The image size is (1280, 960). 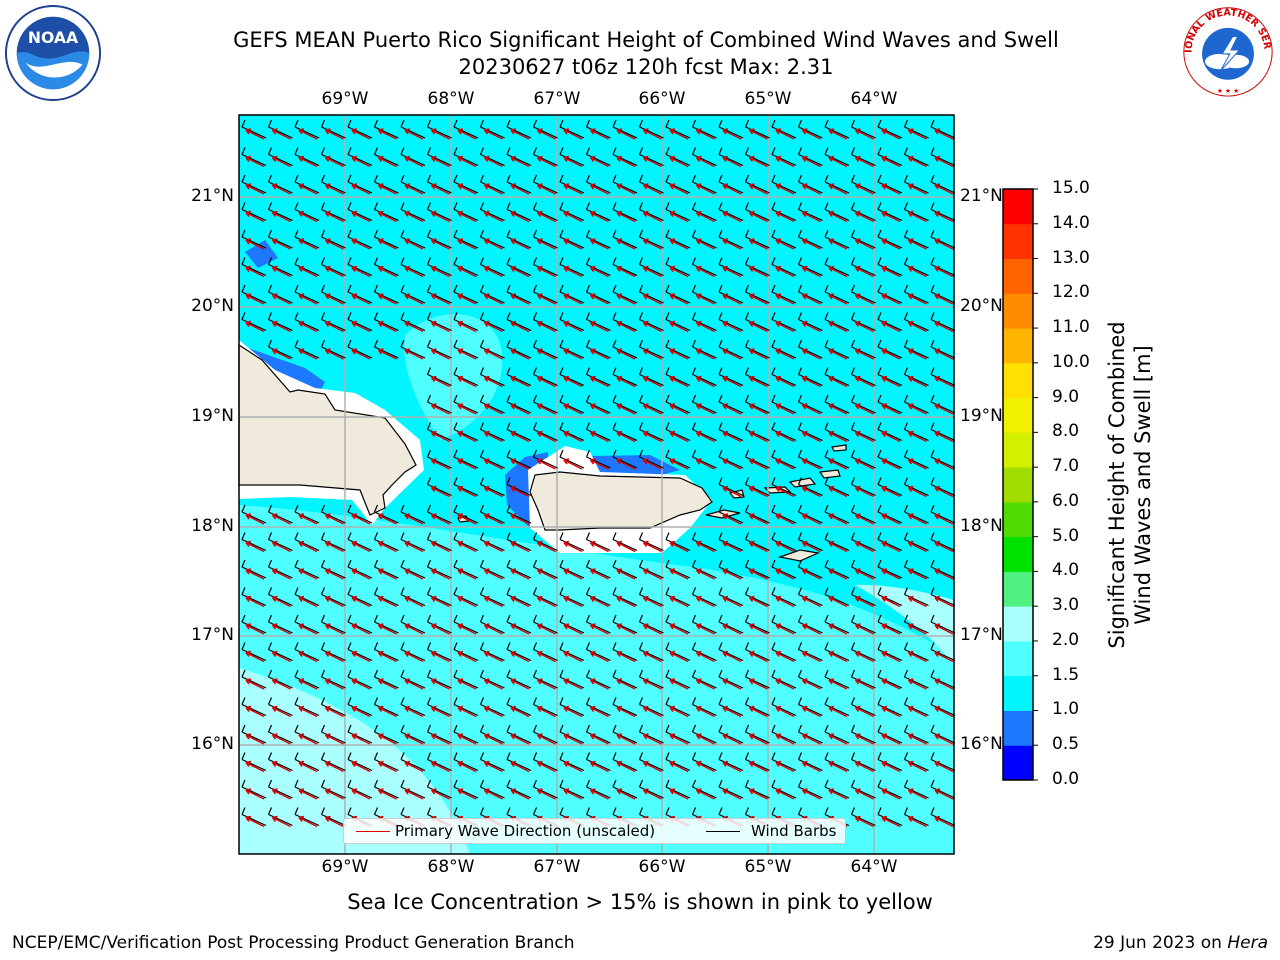 I want to click on wave-fill-2m-east, so click(x=904, y=624).